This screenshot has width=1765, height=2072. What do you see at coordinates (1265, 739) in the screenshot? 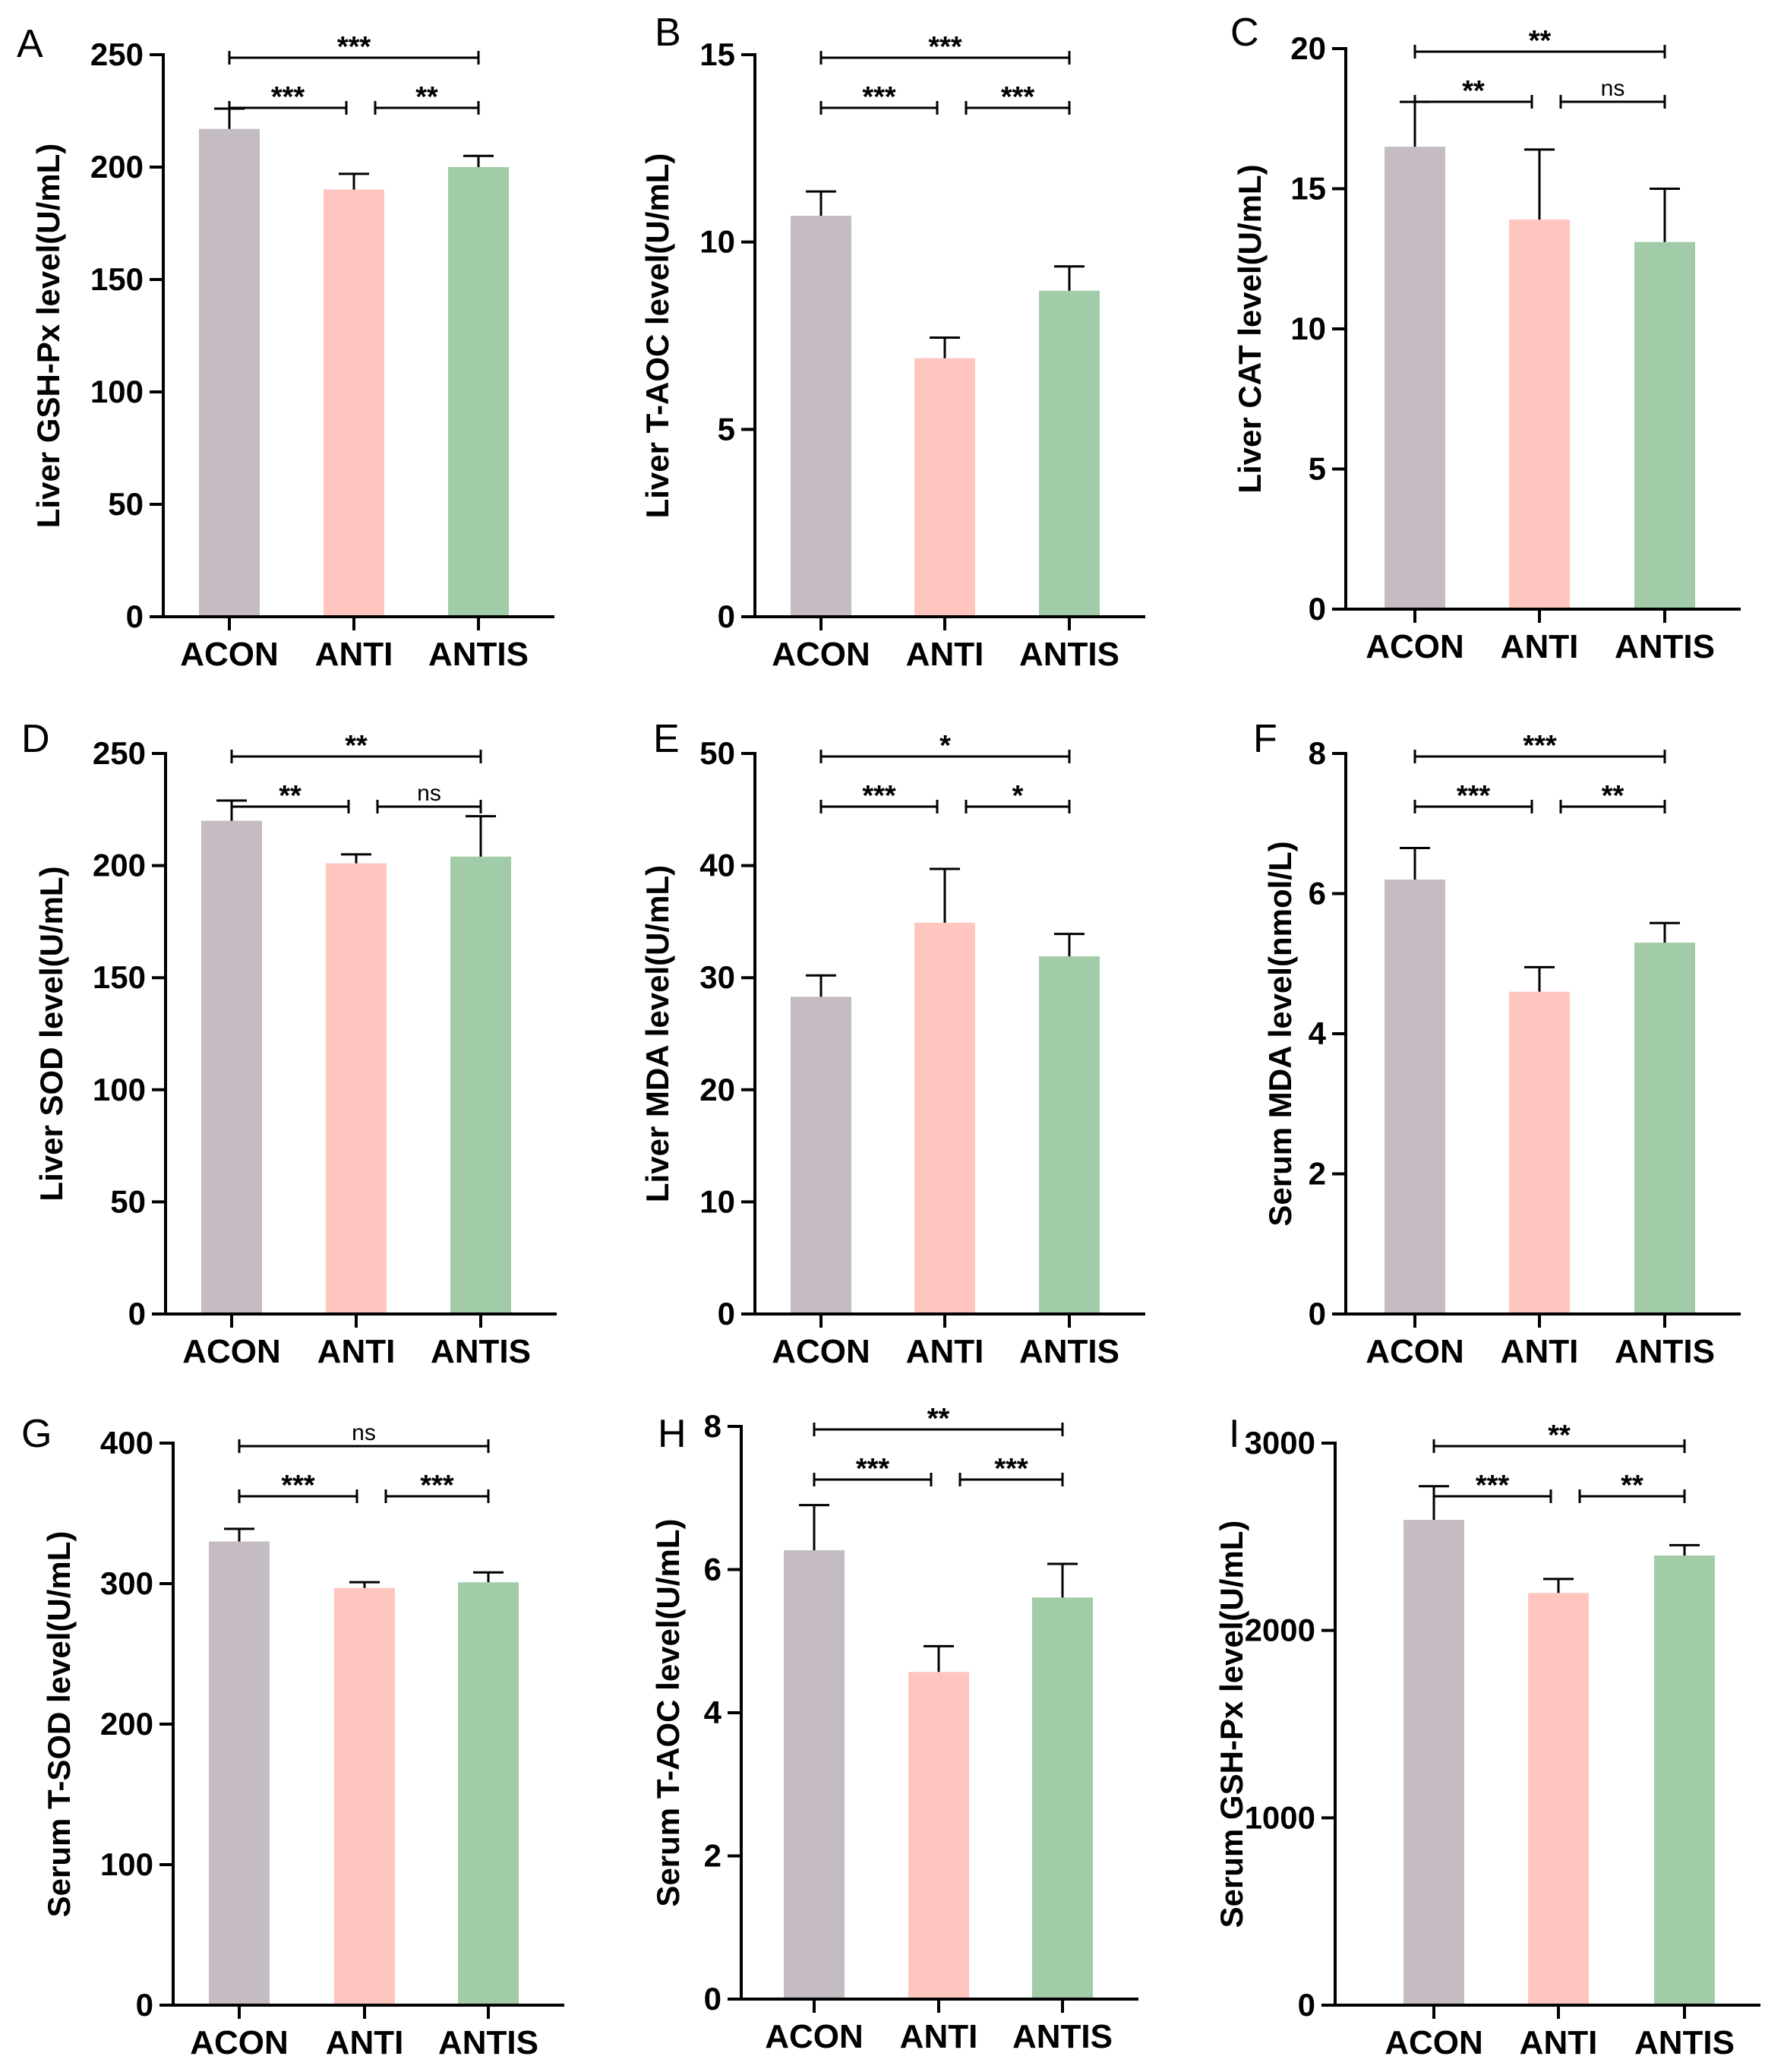
I see `panel-f-letter: F` at bounding box center [1265, 739].